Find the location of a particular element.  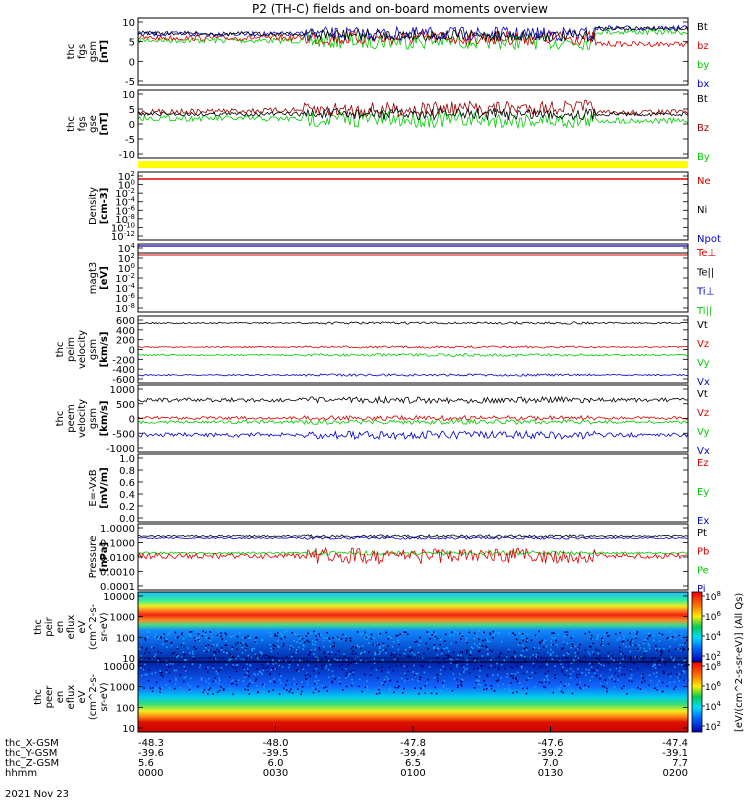

colorbar-tick-label: 104 is located at coordinates (713, 636).